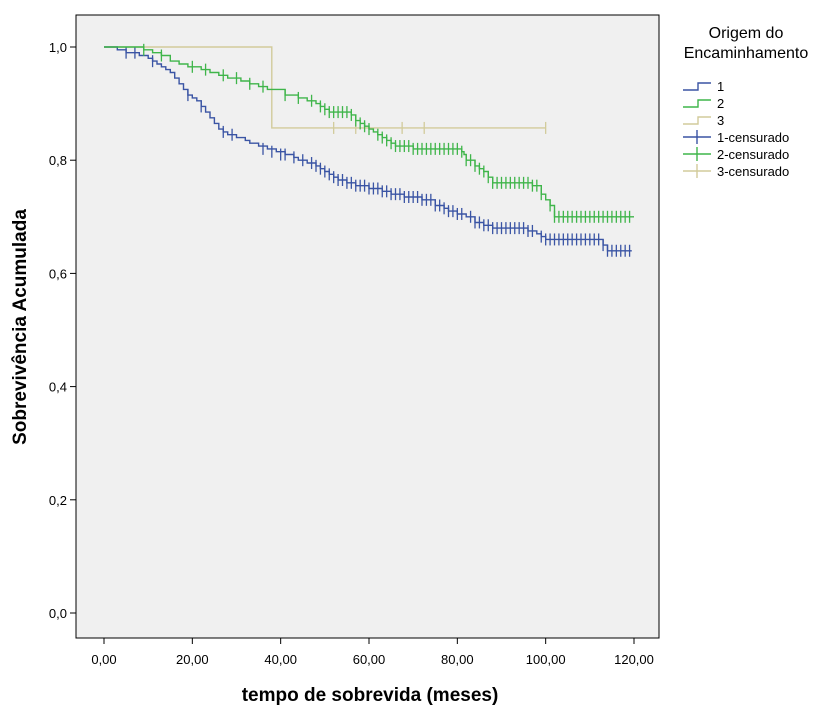 This screenshot has height=711, width=819. Describe the element at coordinates (58, 387) in the screenshot. I see `y-tick-label: 0,4` at that location.